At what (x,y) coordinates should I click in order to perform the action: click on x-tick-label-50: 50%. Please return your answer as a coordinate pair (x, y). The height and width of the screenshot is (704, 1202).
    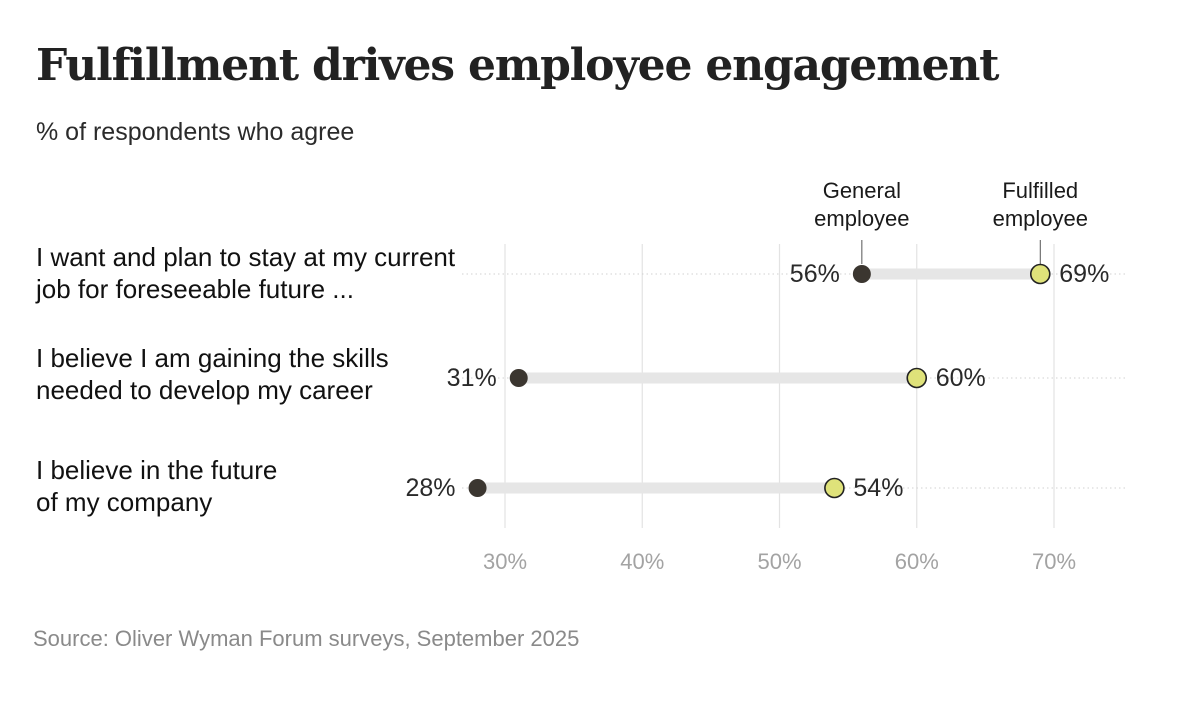
    Looking at the image, I should click on (779, 561).